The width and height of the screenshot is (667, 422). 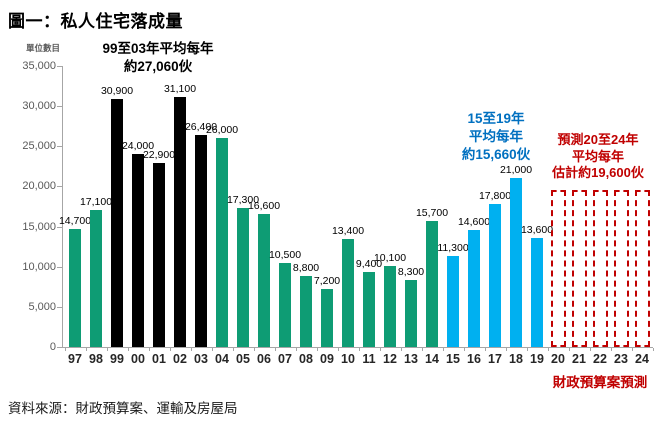 I want to click on x-axis-label-19: 19, so click(x=537, y=359).